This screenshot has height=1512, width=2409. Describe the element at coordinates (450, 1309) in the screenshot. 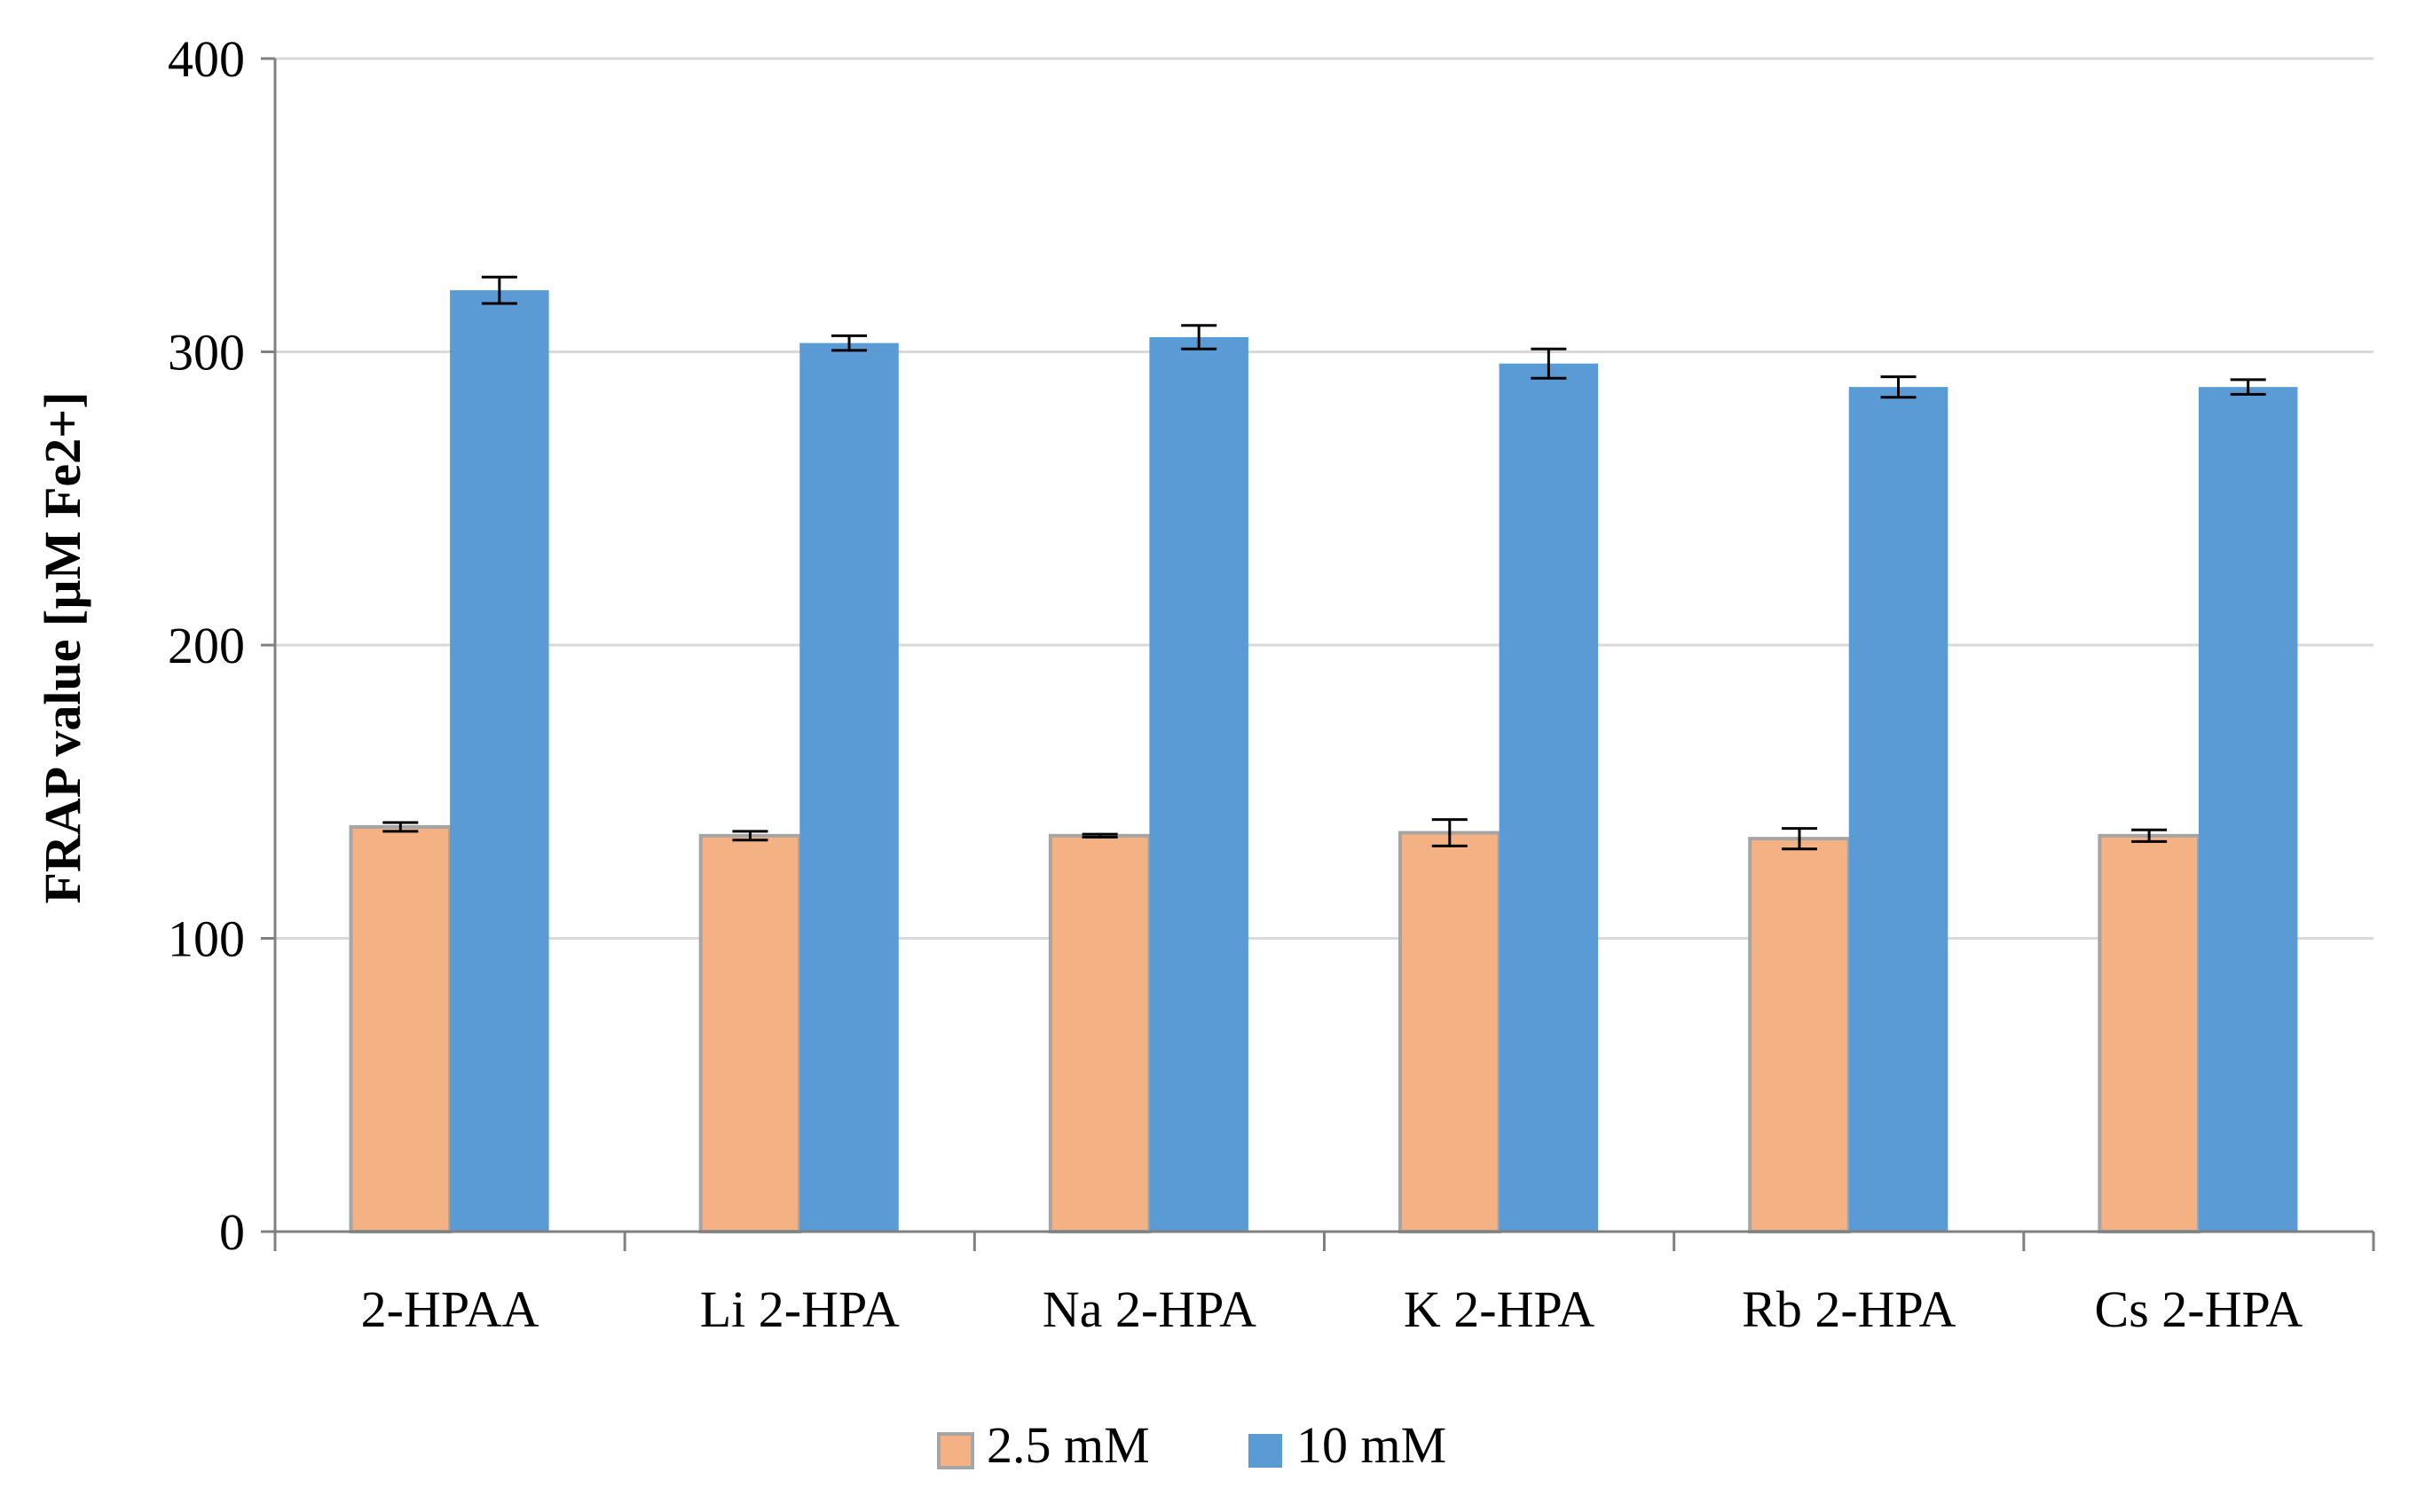

I see `x-tick-label: 2-HPAA` at that location.